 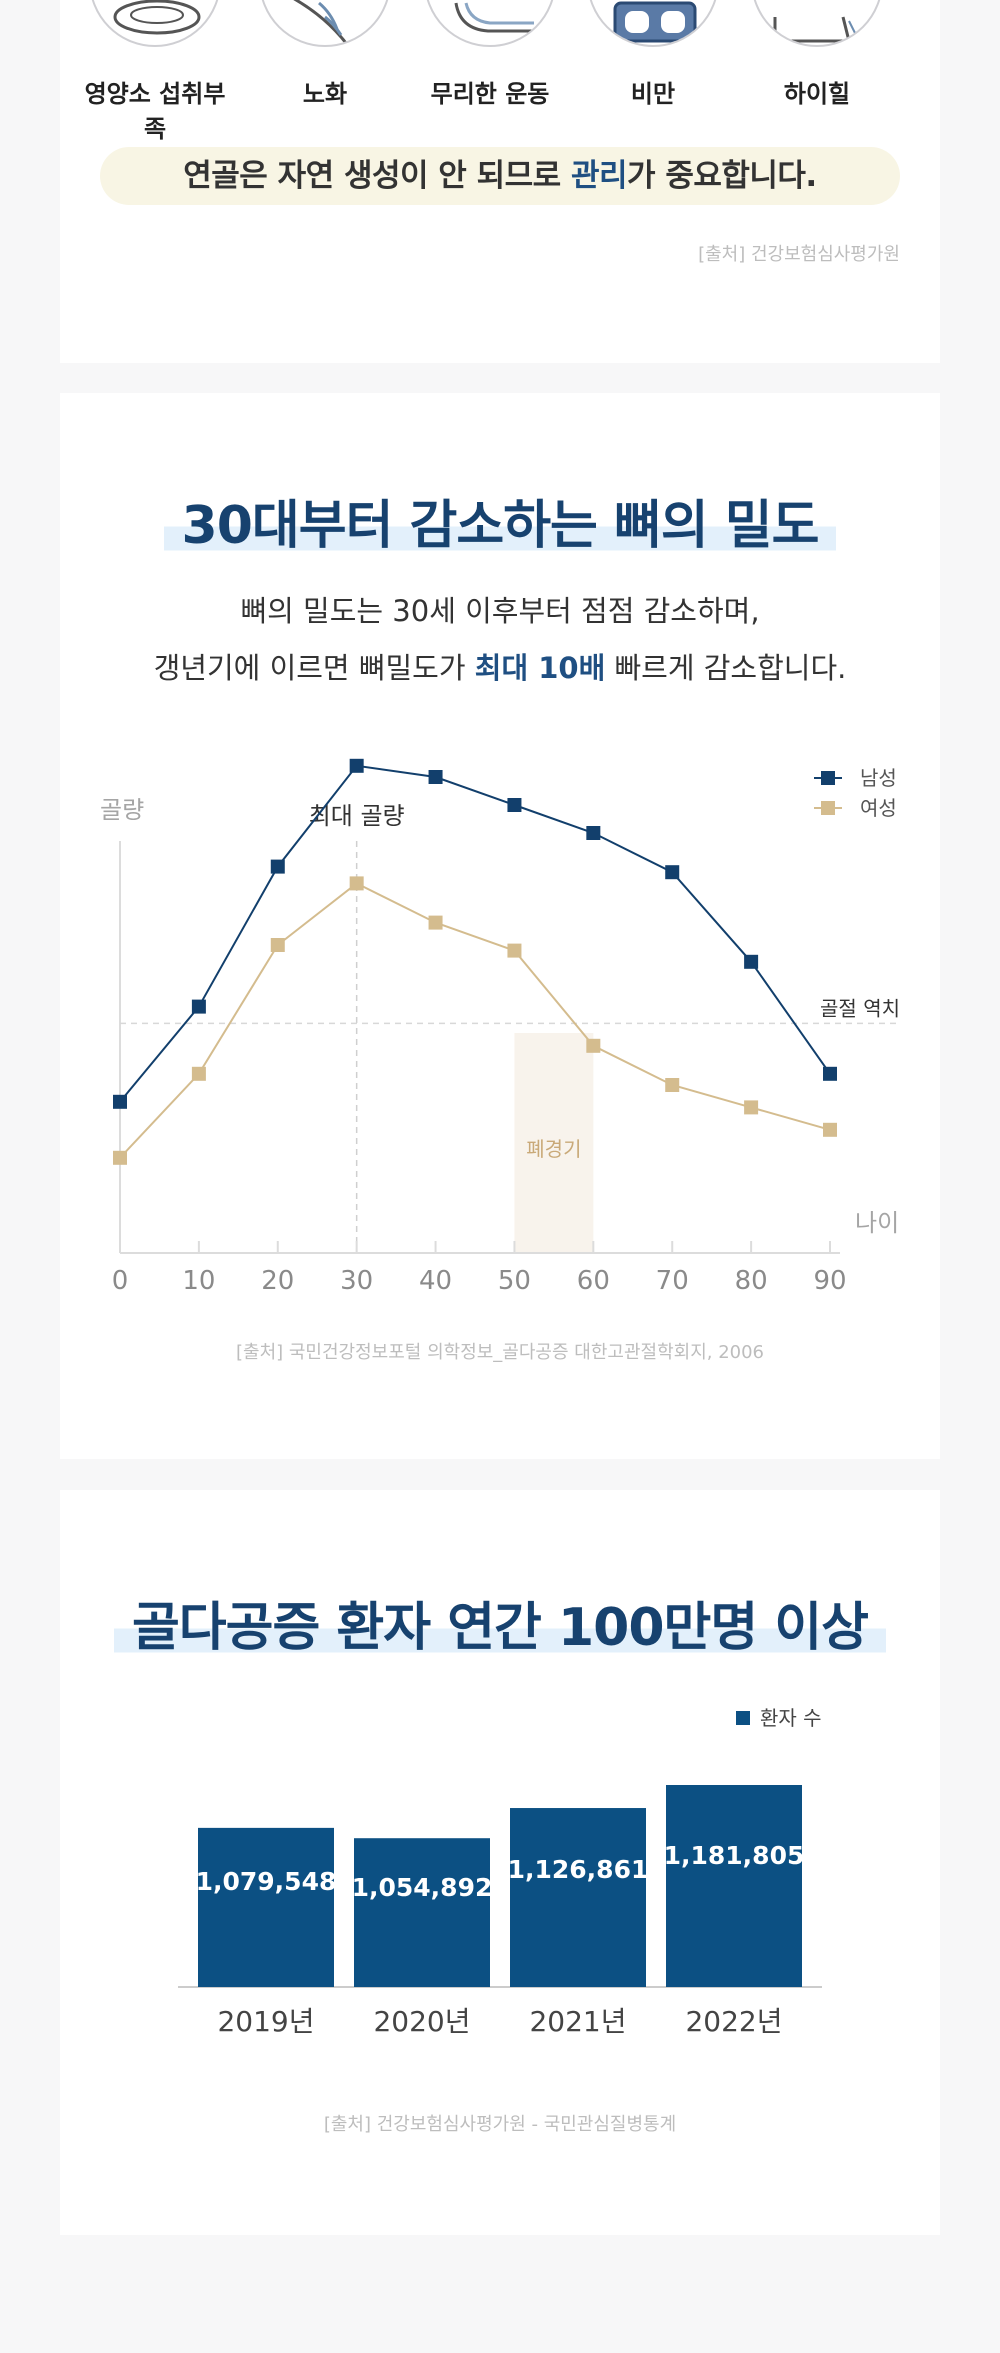 I want to click on cause-label: 영양소 섭취부족, so click(x=155, y=111).